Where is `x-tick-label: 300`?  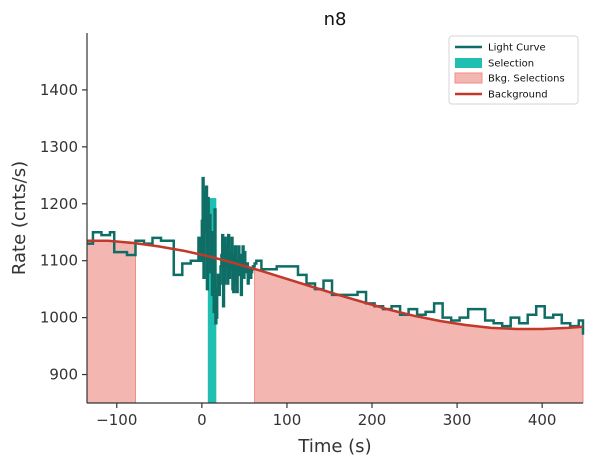
x-tick-label: 300 is located at coordinates (457, 420).